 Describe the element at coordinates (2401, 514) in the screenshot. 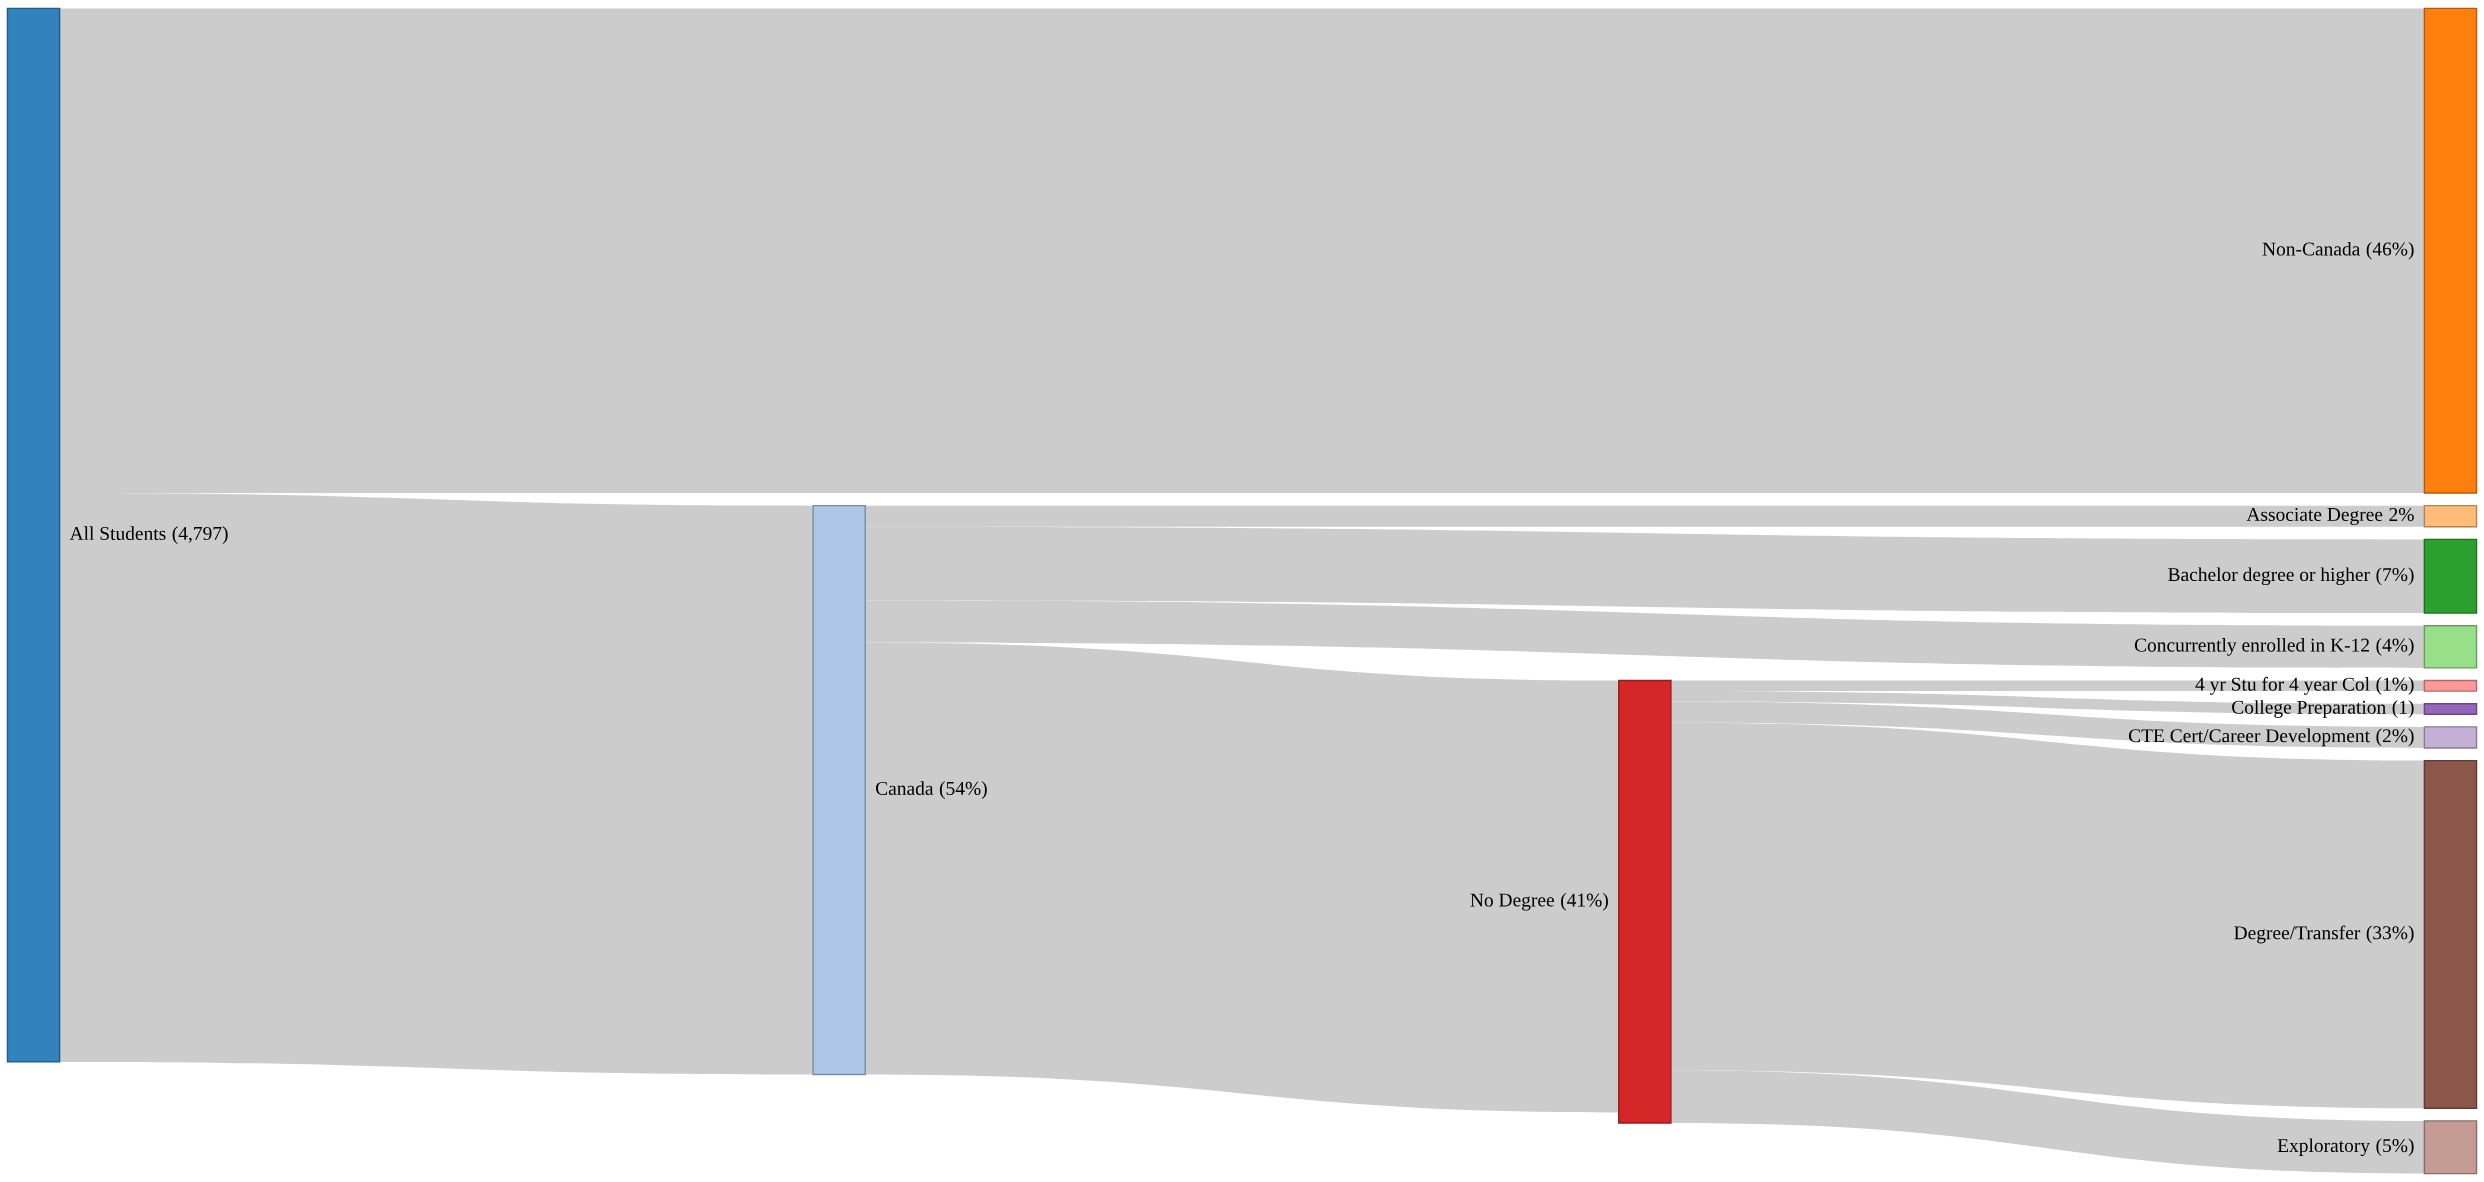

I see `data-label: 2%` at that location.